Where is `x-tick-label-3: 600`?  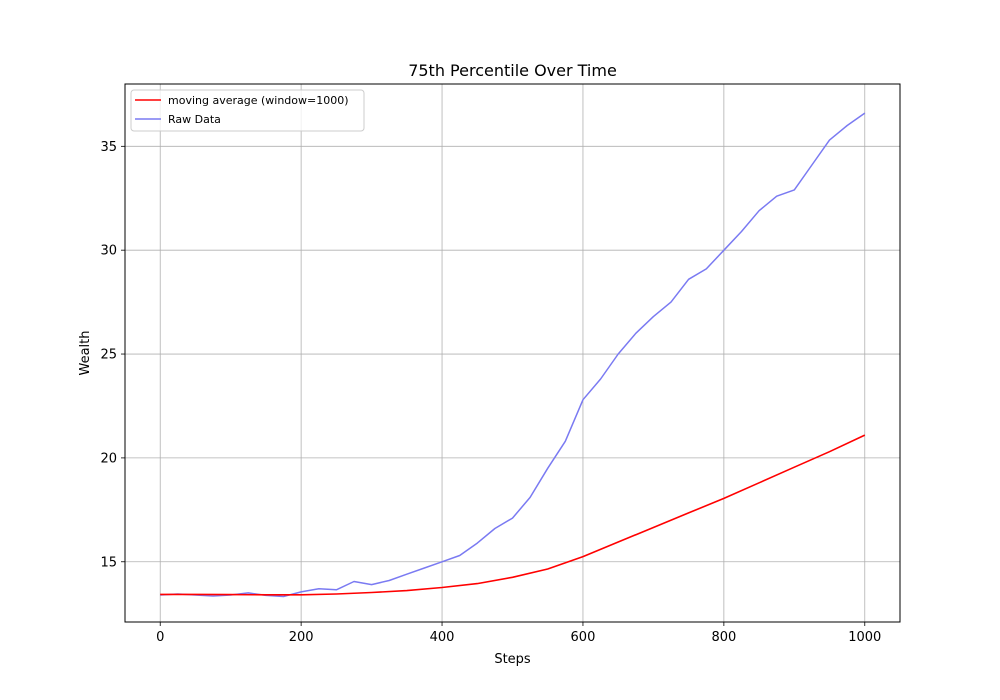 x-tick-label-3: 600 is located at coordinates (583, 637).